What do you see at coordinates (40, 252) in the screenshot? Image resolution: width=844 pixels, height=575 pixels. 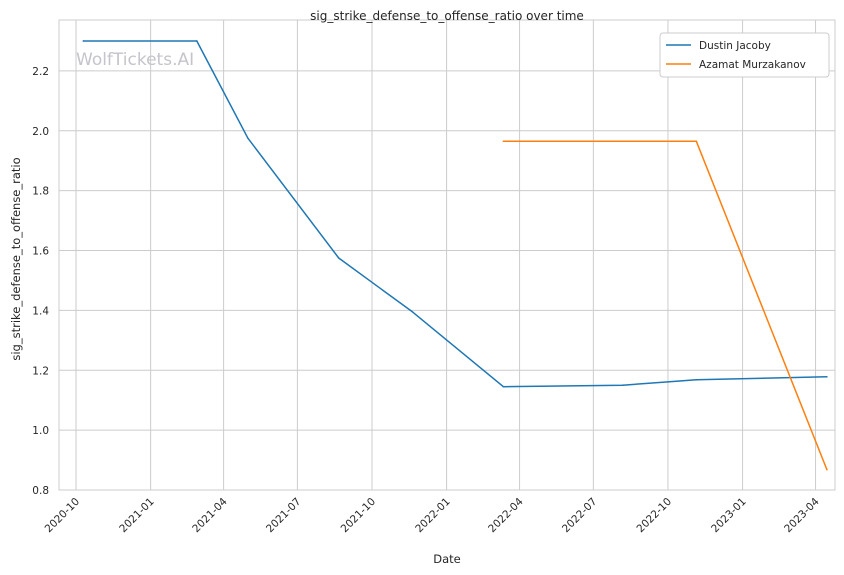 I see `y-tick-label: 1.6` at bounding box center [40, 252].